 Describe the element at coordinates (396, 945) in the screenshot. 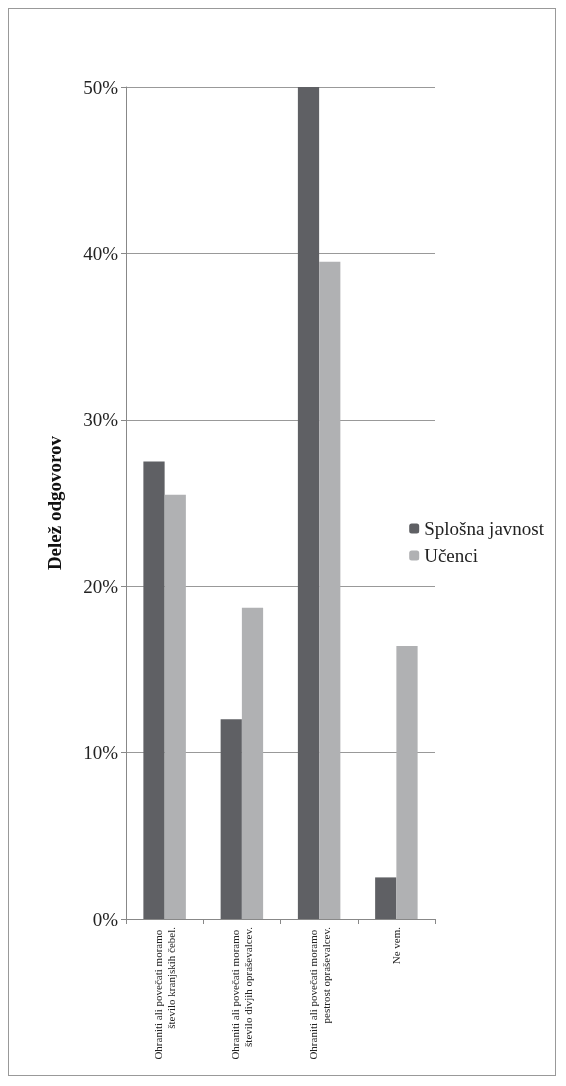

I see `x-tick-label: Ne vem.` at that location.